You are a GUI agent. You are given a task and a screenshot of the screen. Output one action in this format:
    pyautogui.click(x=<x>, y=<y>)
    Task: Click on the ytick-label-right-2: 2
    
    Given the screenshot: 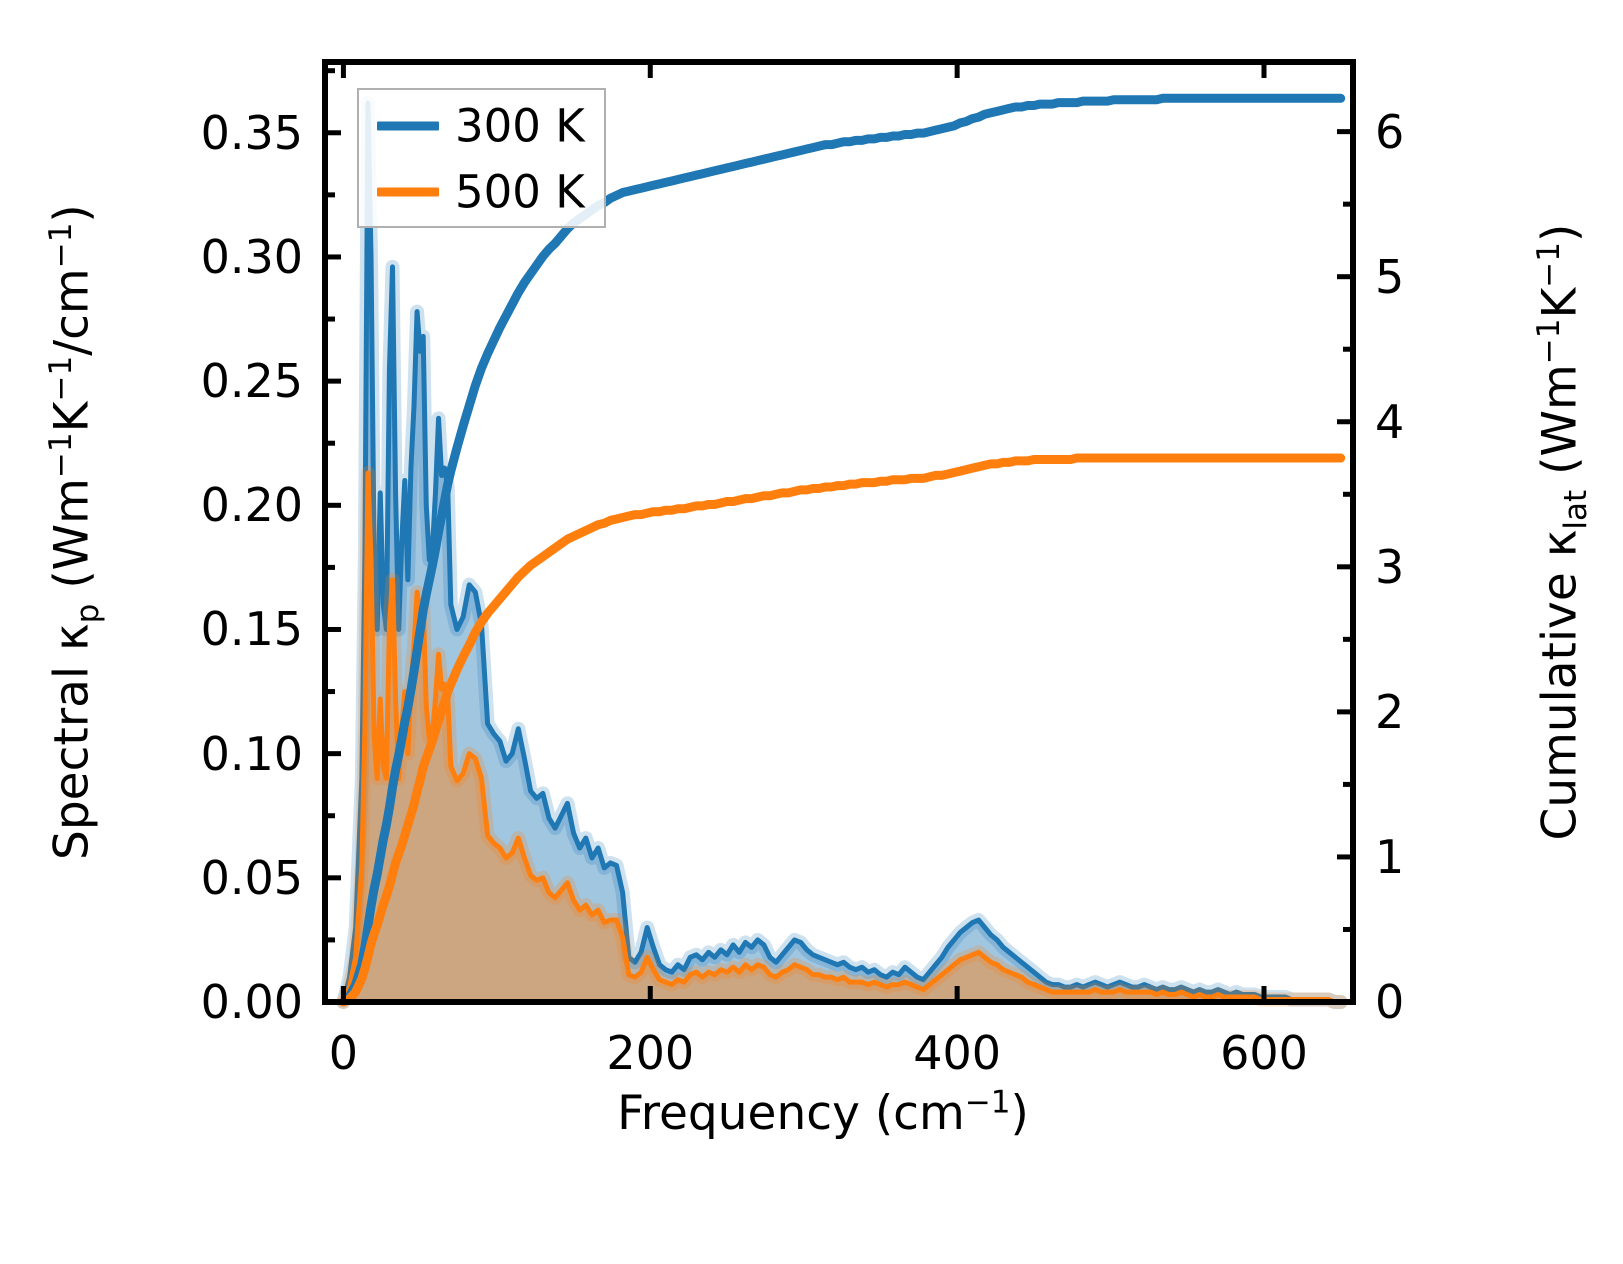 What is the action you would take?
    pyautogui.click(x=1390, y=711)
    